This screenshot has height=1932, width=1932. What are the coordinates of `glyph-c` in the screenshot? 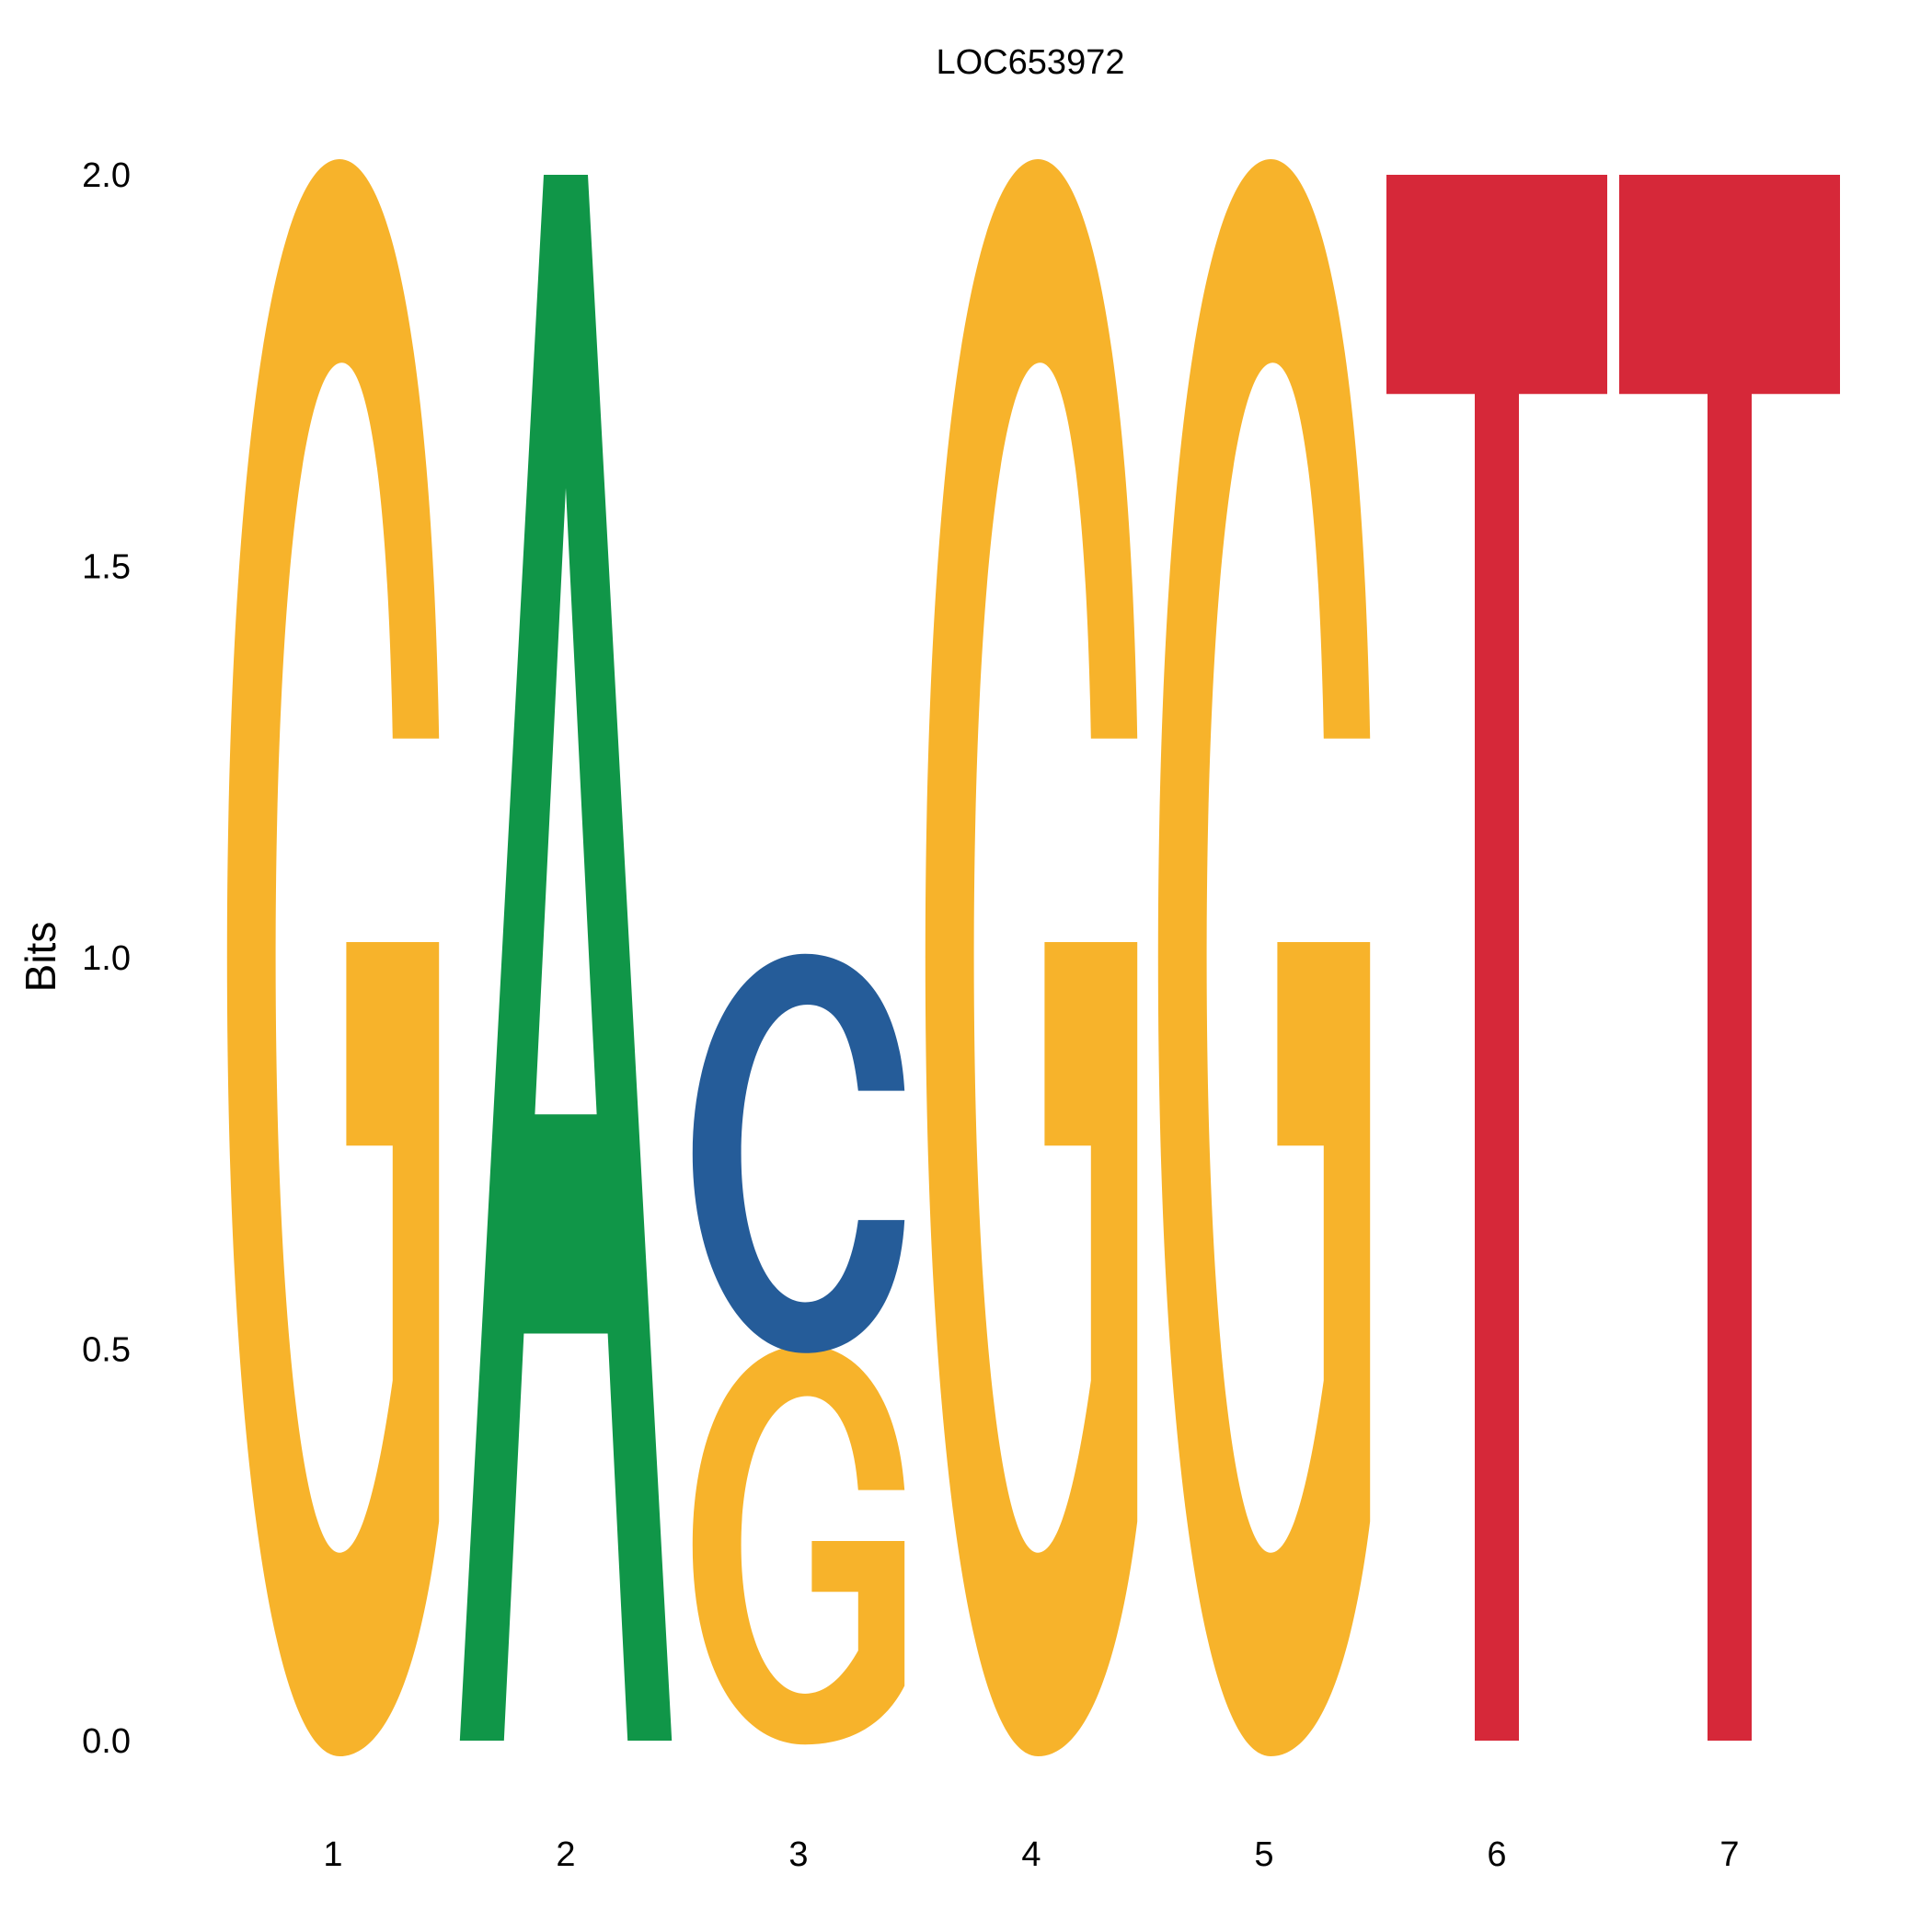 It's located at (798, 1153).